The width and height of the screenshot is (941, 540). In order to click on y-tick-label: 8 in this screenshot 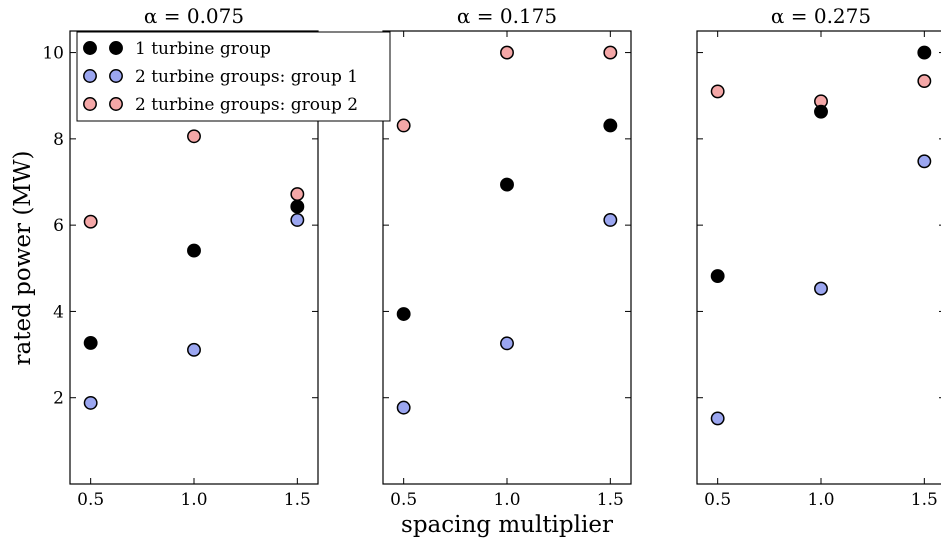, I will do `click(58, 140)`.